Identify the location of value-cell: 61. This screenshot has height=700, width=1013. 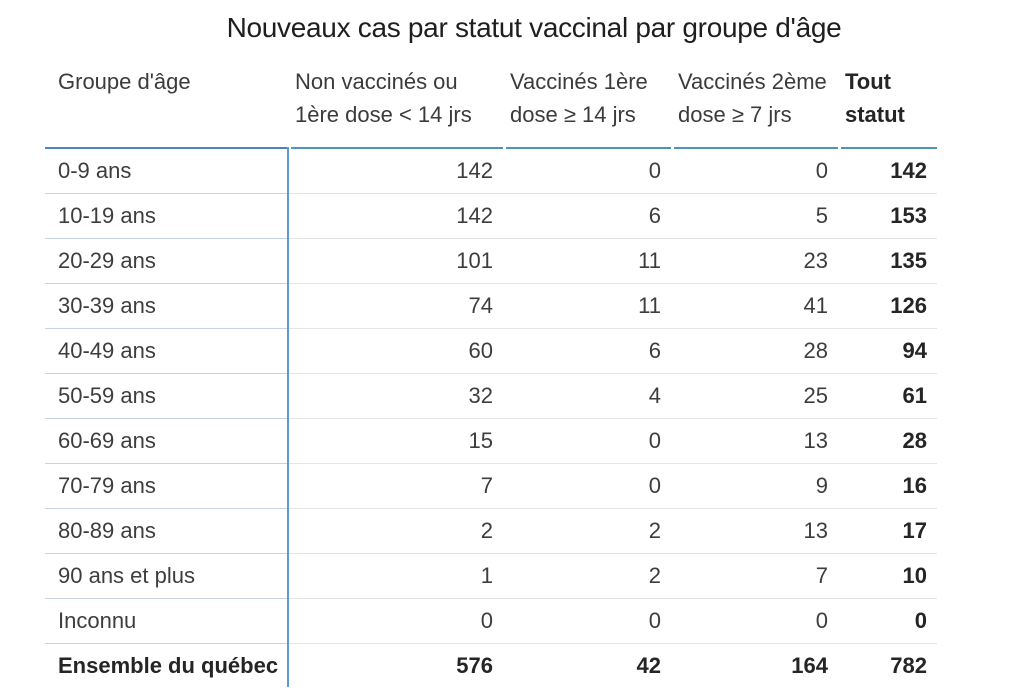
(887, 396).